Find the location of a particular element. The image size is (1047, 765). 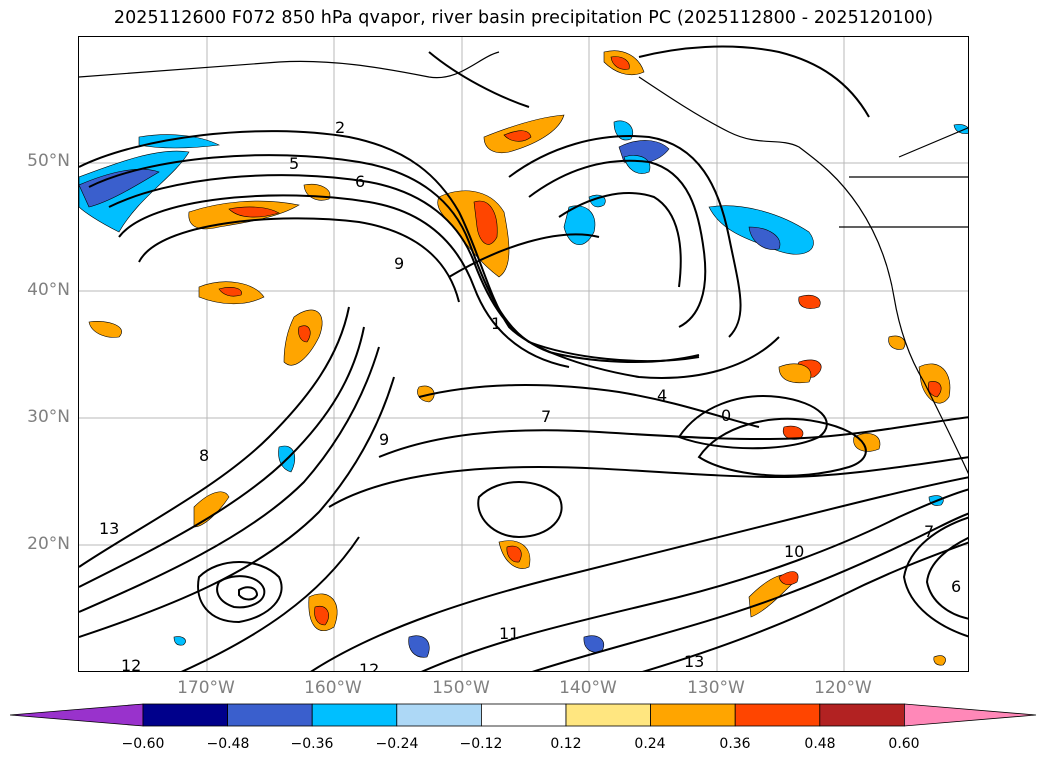

colorbar-extend-low is located at coordinates (77, 715).